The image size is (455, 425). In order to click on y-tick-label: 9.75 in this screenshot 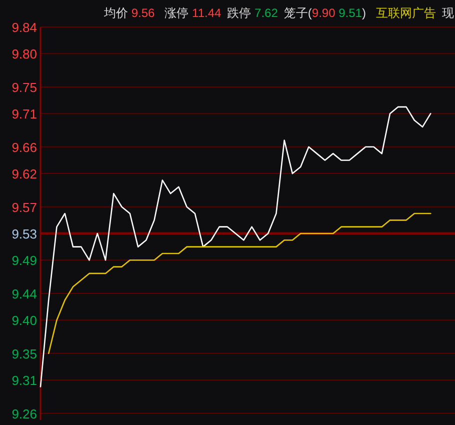, I will do `click(24, 87)`.